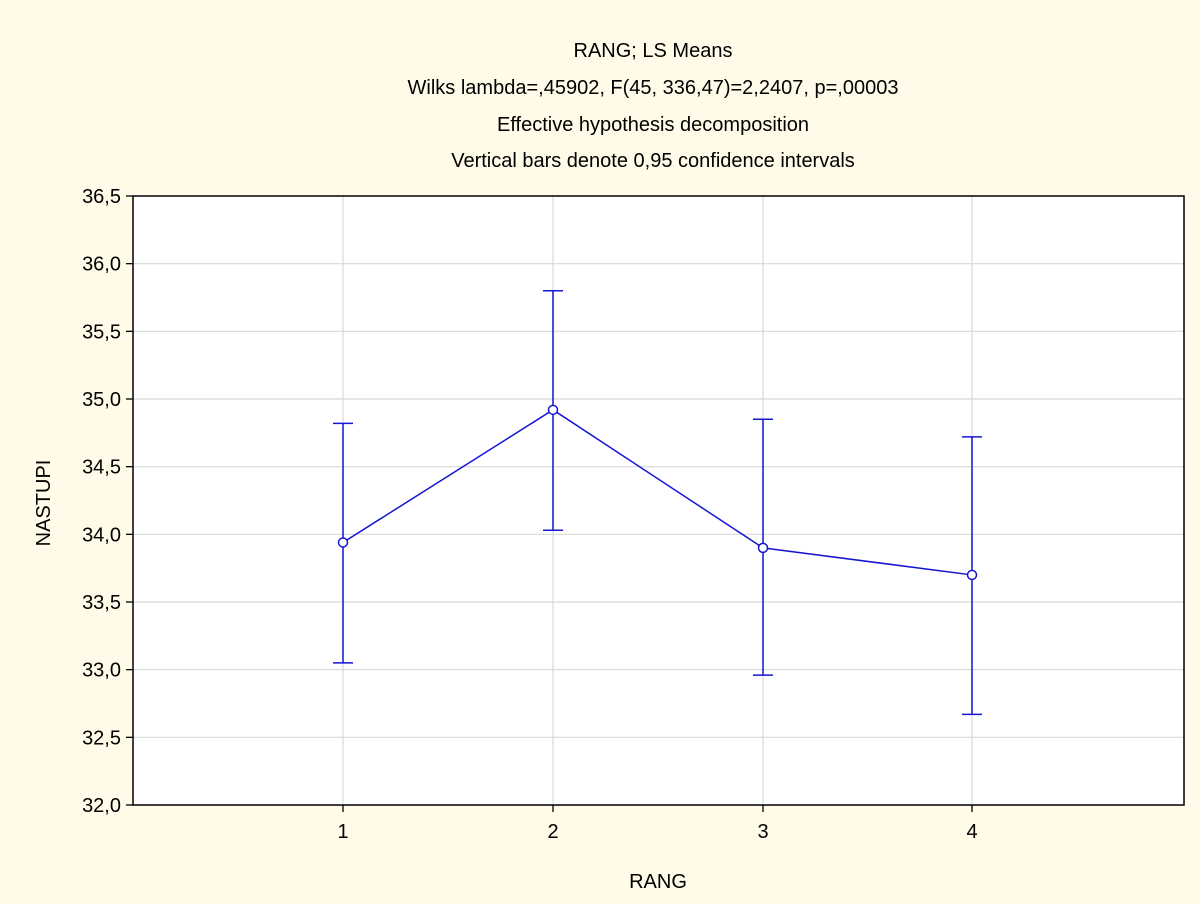 Image resolution: width=1200 pixels, height=904 pixels. What do you see at coordinates (342, 832) in the screenshot?
I see `x-tick-label: 1` at bounding box center [342, 832].